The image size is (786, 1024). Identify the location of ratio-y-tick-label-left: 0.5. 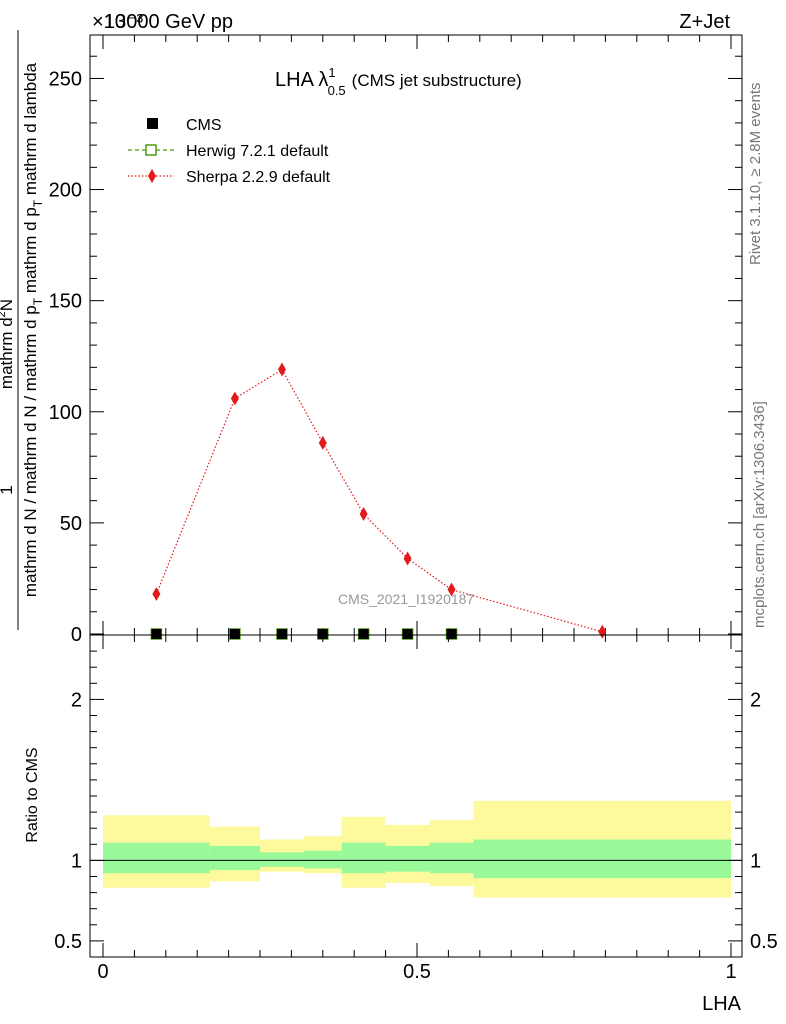
(68, 942).